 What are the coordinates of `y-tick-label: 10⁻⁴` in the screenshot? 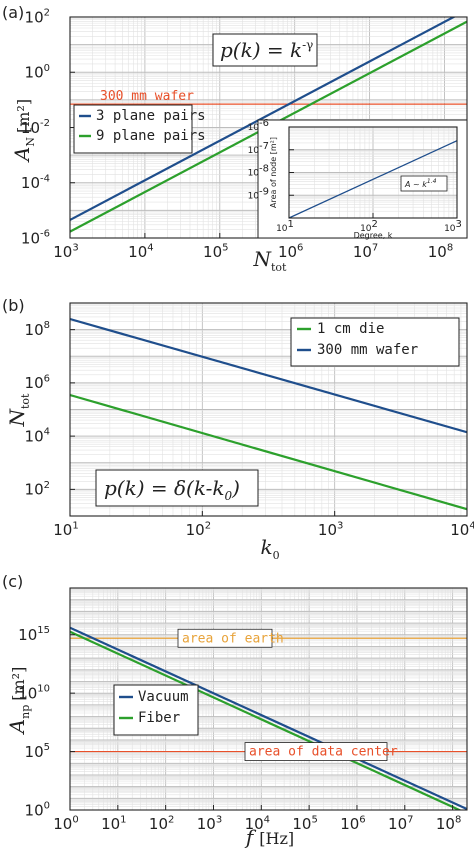 It's located at (35, 182).